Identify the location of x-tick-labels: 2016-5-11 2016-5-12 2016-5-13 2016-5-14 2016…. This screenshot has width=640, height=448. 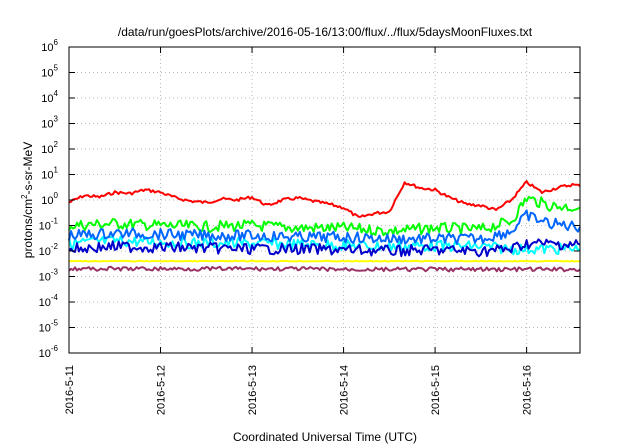
(299, 390).